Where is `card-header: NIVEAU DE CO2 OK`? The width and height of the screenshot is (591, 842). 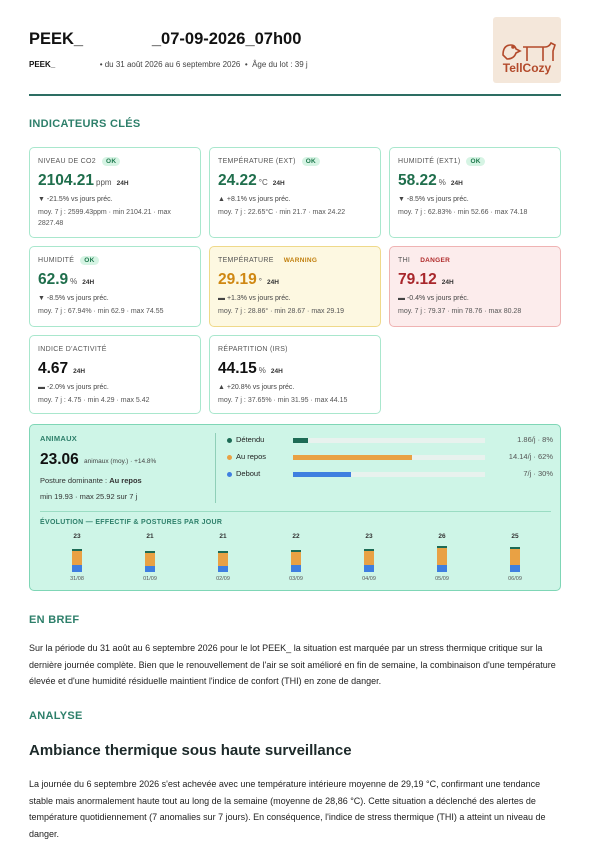 card-header: NIVEAU DE CO2 OK is located at coordinates (115, 161).